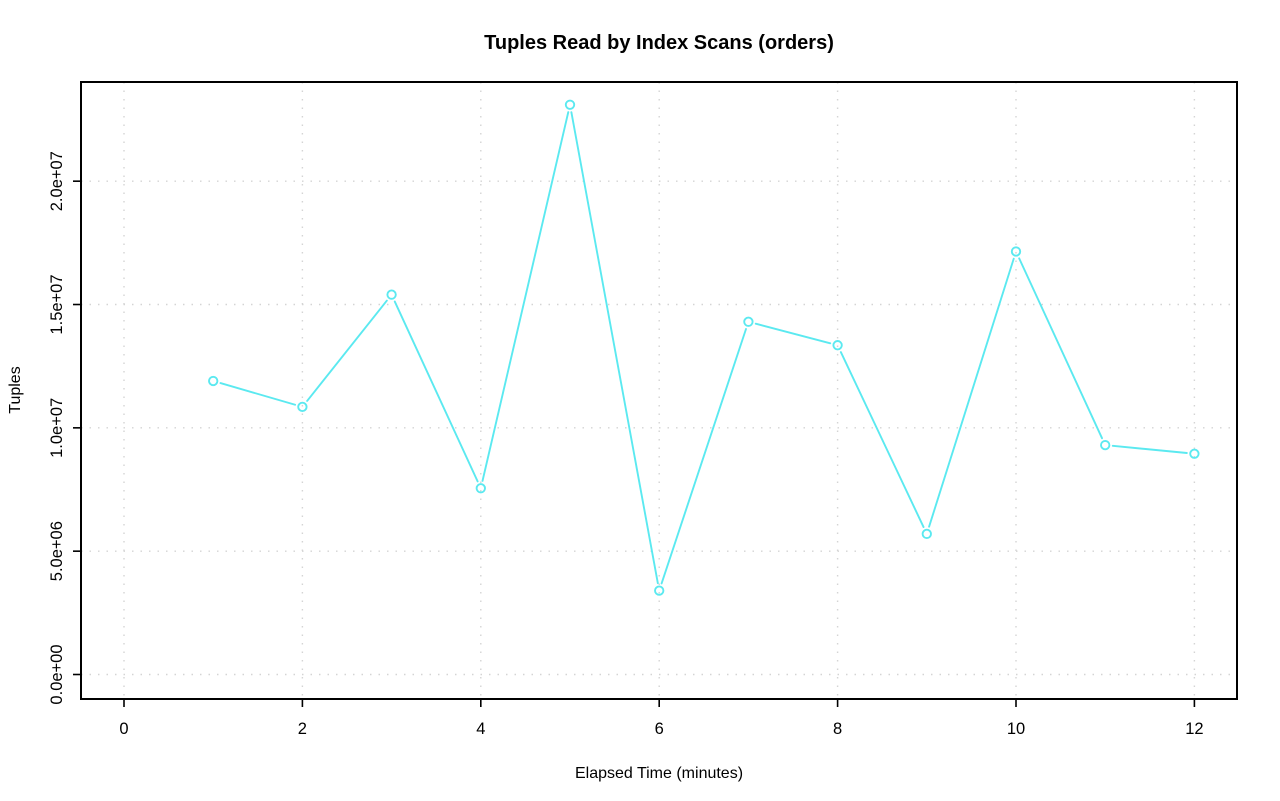  I want to click on x-tick-label-0: 0, so click(123, 729).